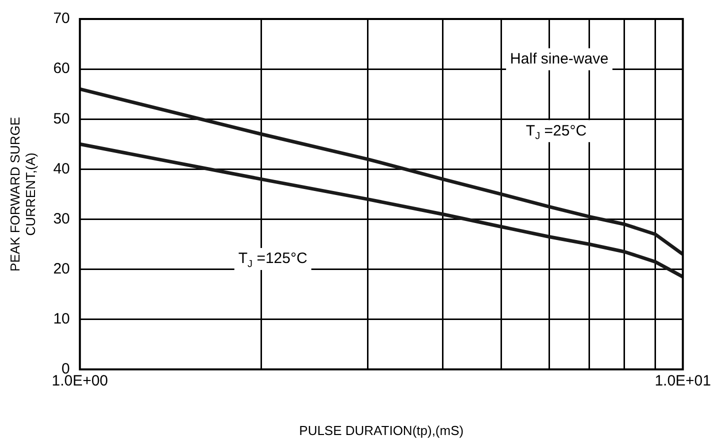 The image size is (714, 447). What do you see at coordinates (559, 59) in the screenshot?
I see `annotation: Half sine-wave` at bounding box center [559, 59].